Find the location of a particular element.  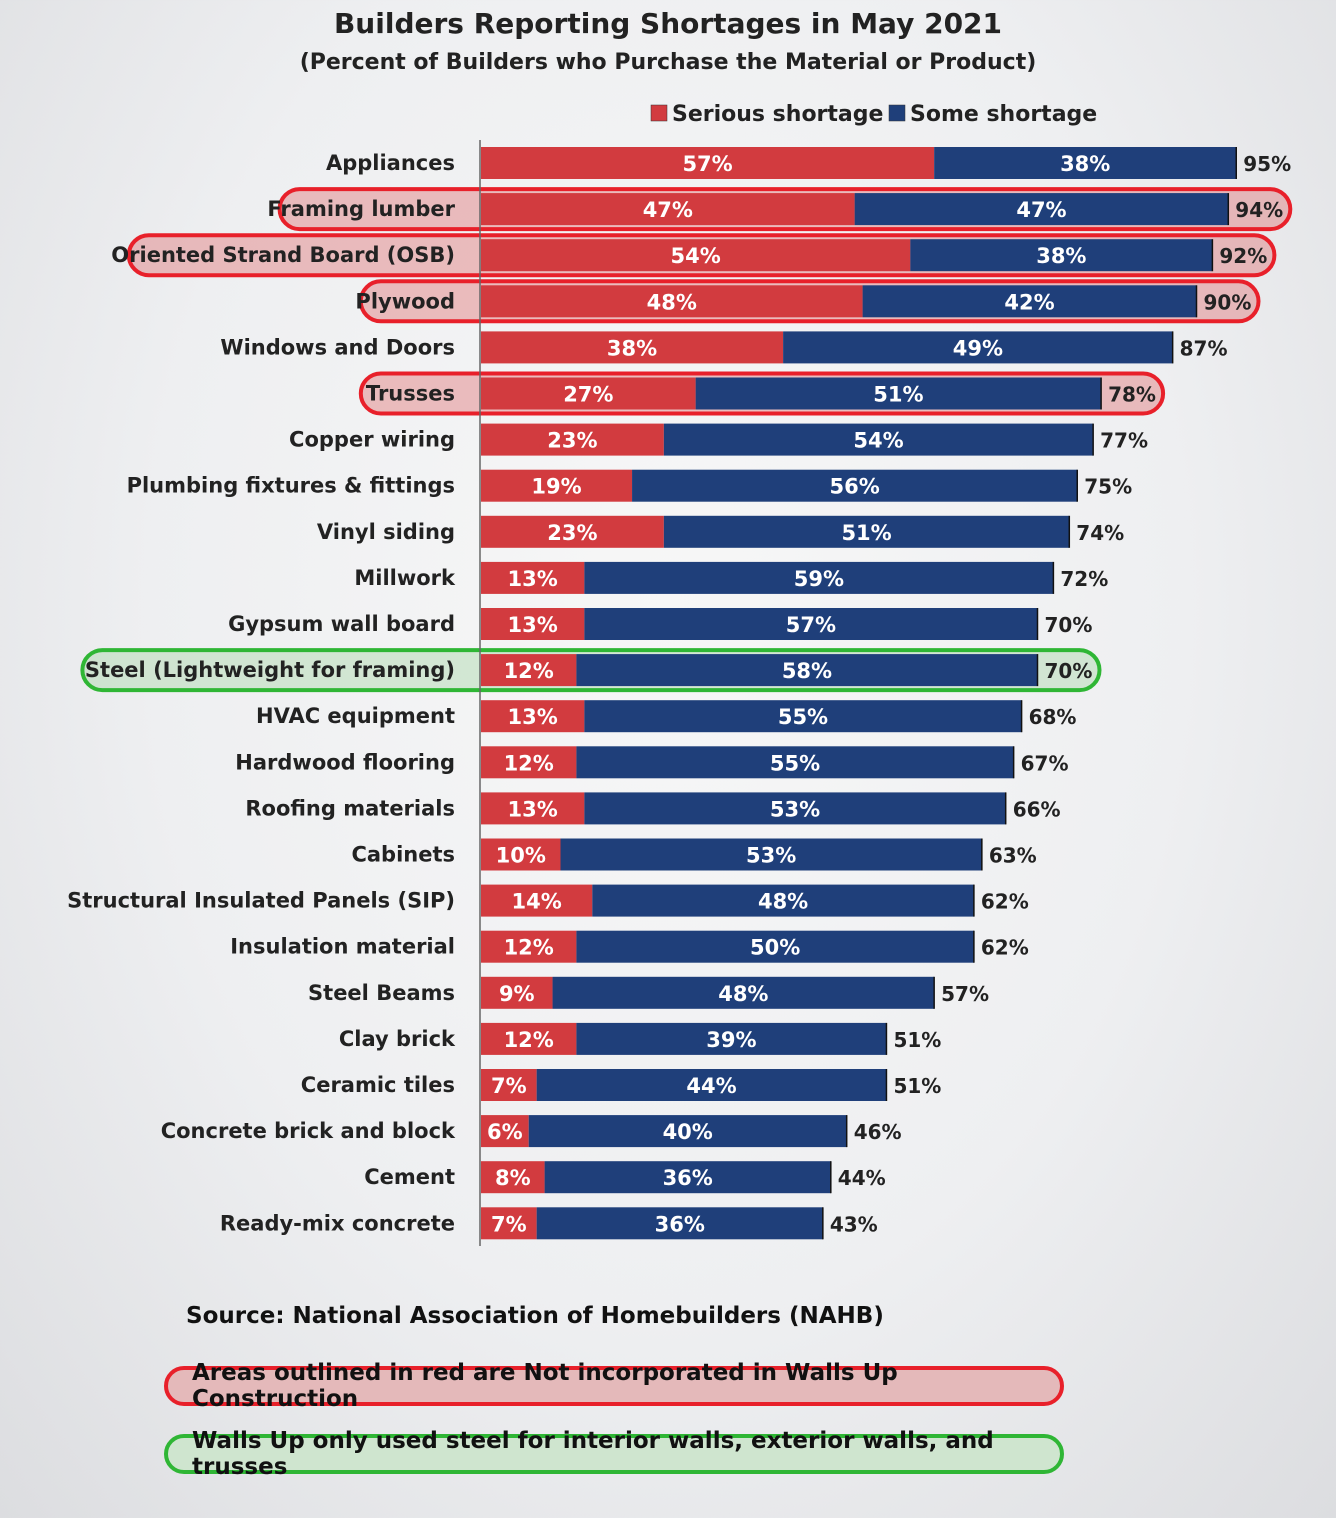

bar-serious-vinyl-siding is located at coordinates (572, 531).